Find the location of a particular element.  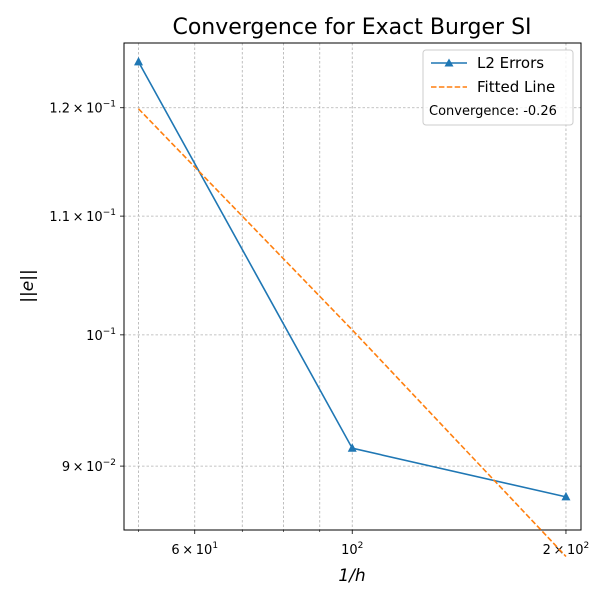

legend-l2-marker is located at coordinates (449, 62).